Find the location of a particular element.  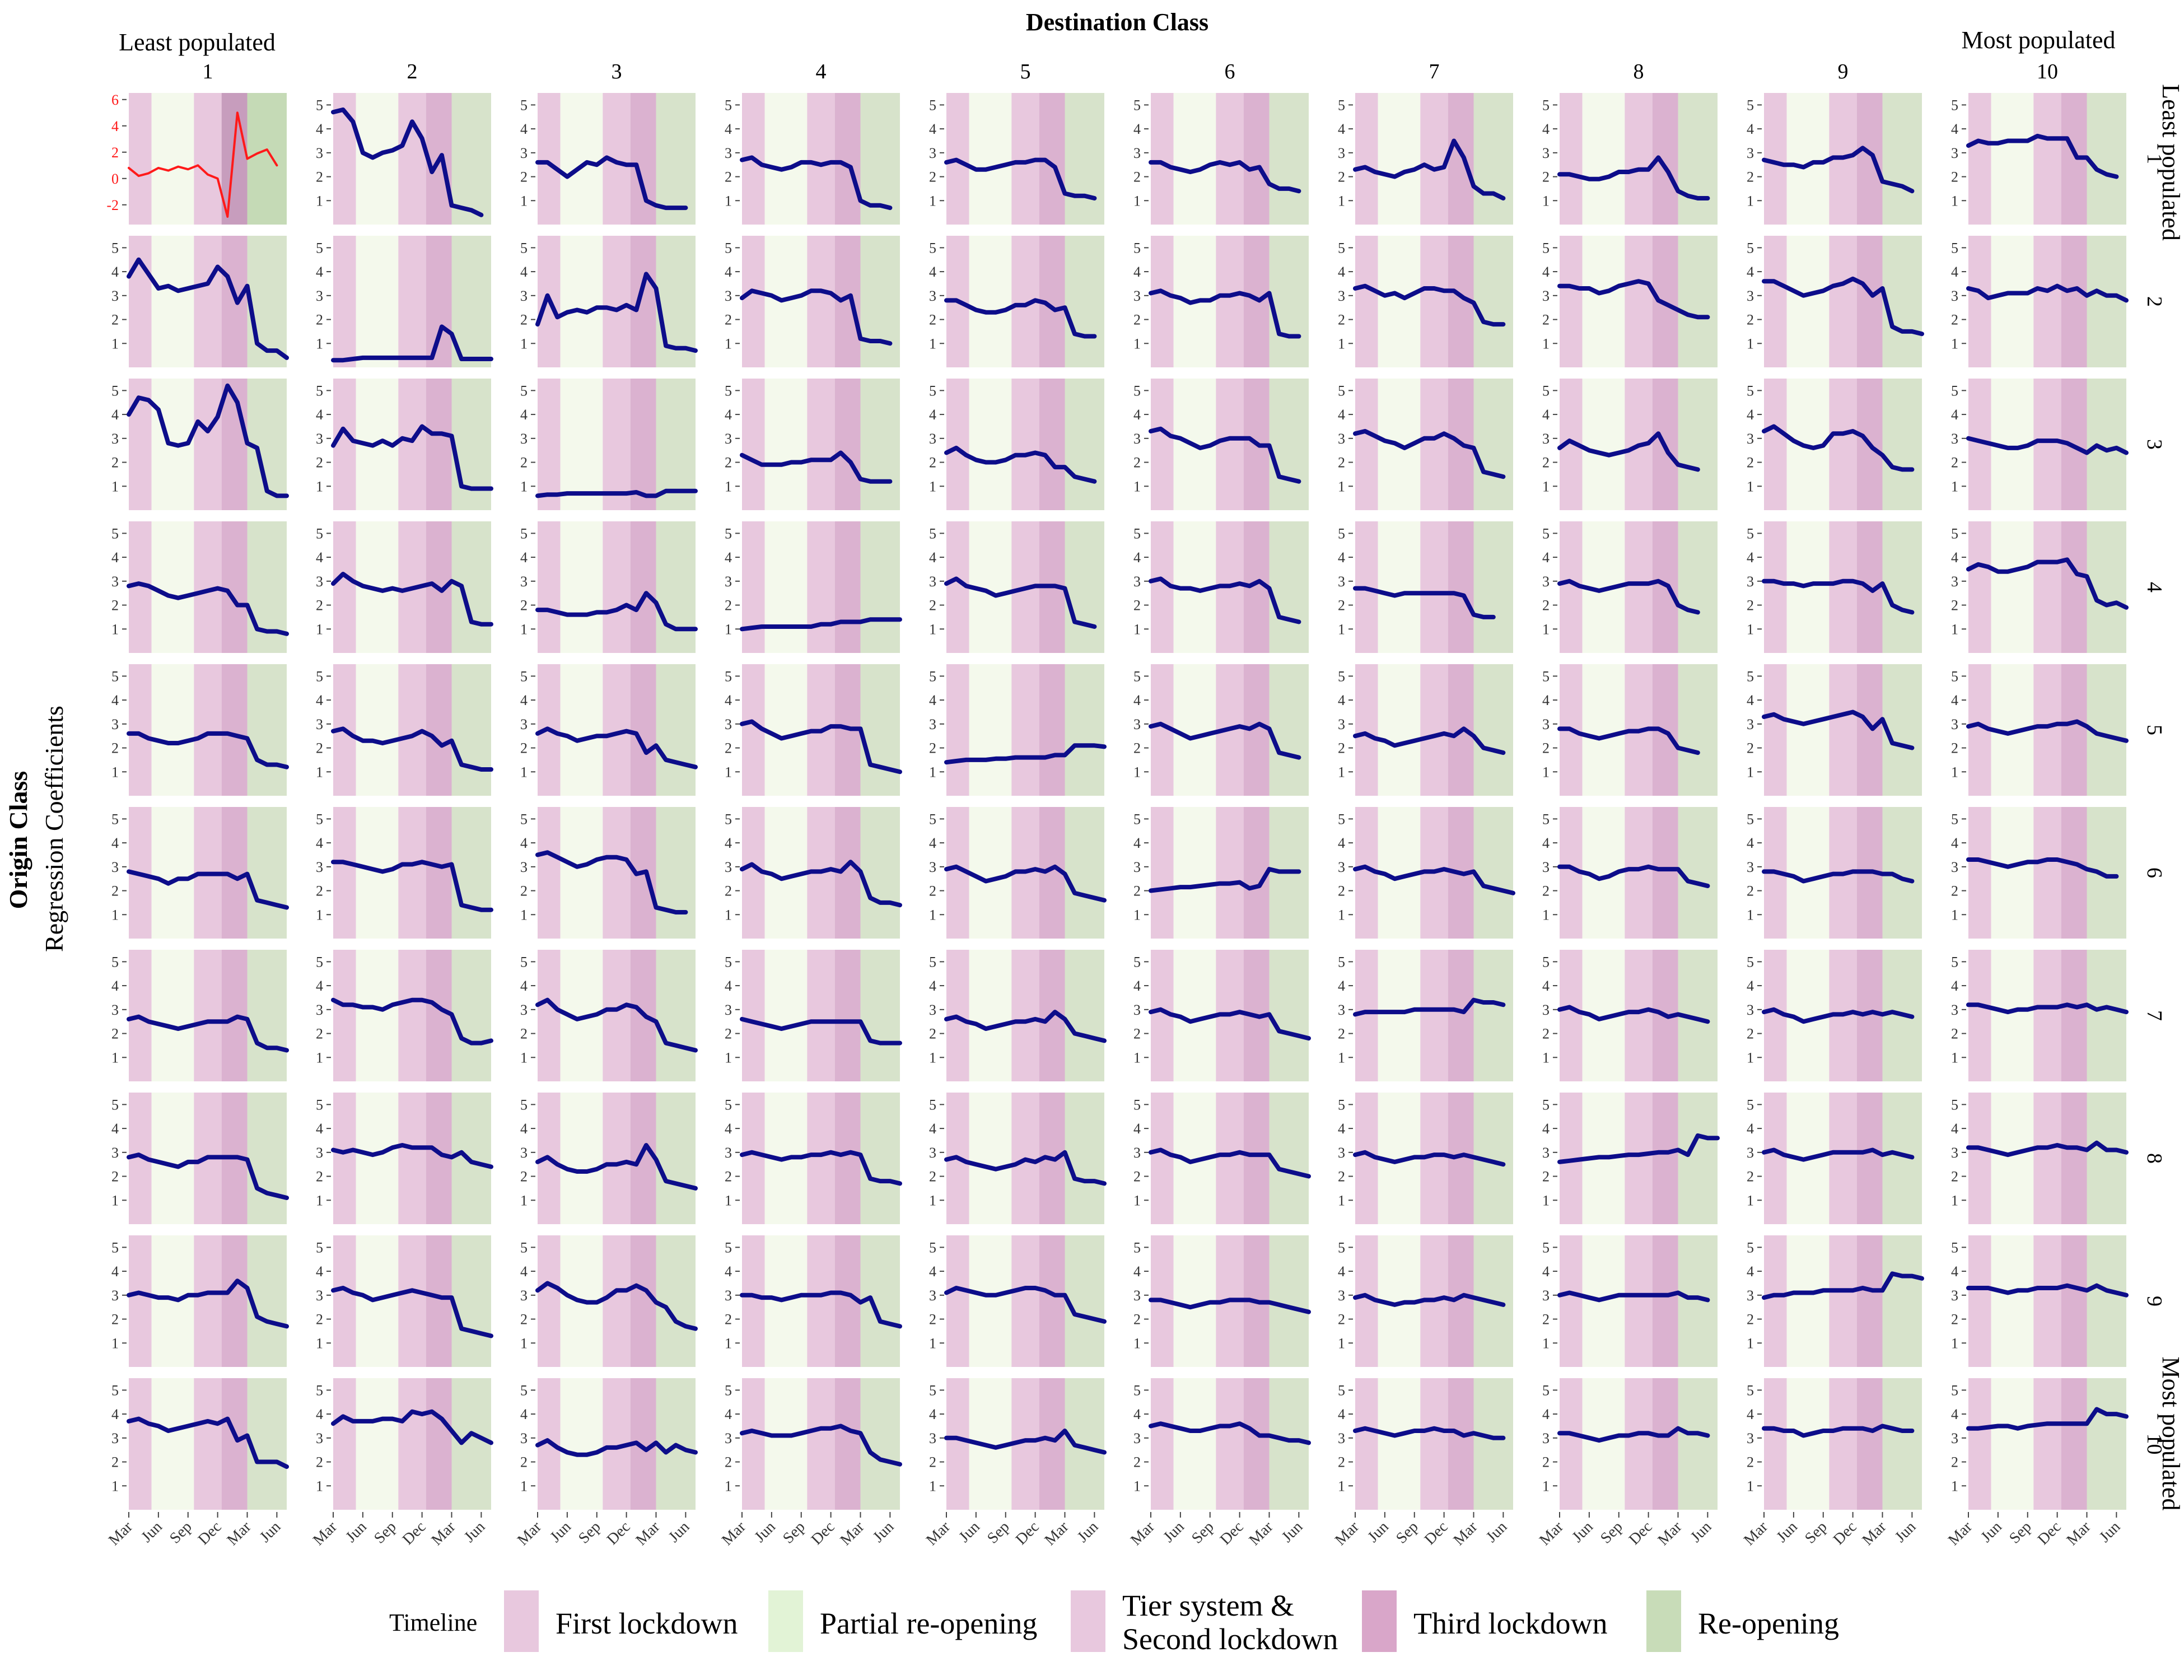

x-tick-label: Sep is located at coordinates (1203, 1533).